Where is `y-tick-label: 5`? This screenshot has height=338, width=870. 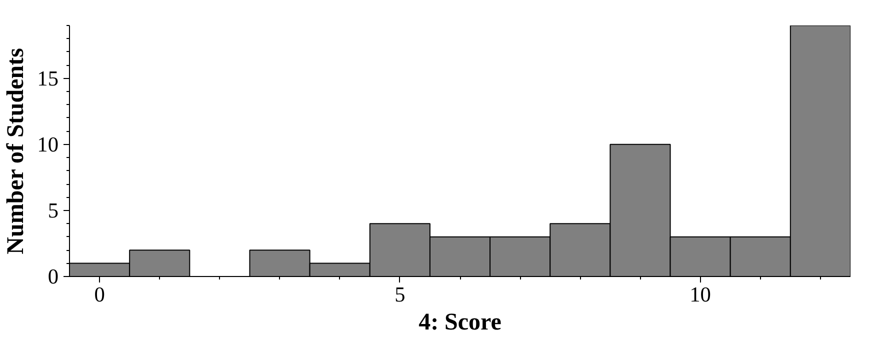
y-tick-label: 5 is located at coordinates (53, 210).